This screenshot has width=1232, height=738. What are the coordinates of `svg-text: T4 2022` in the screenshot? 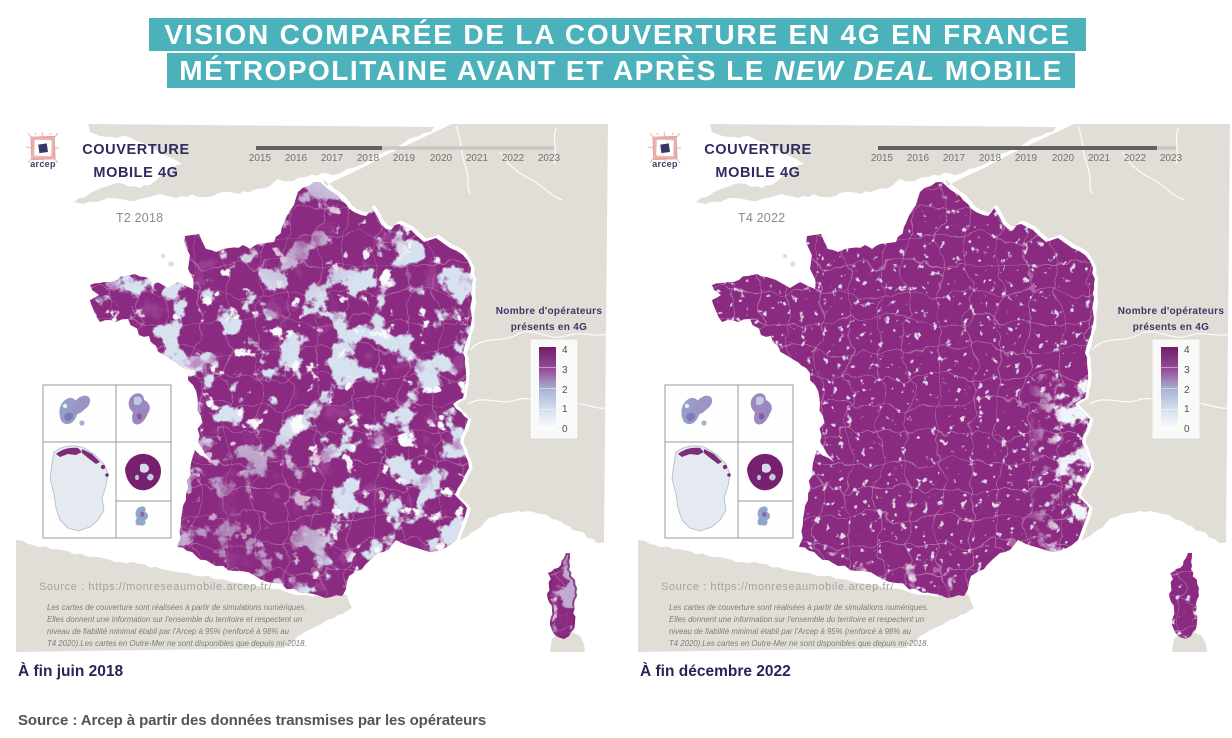 It's located at (761, 218).